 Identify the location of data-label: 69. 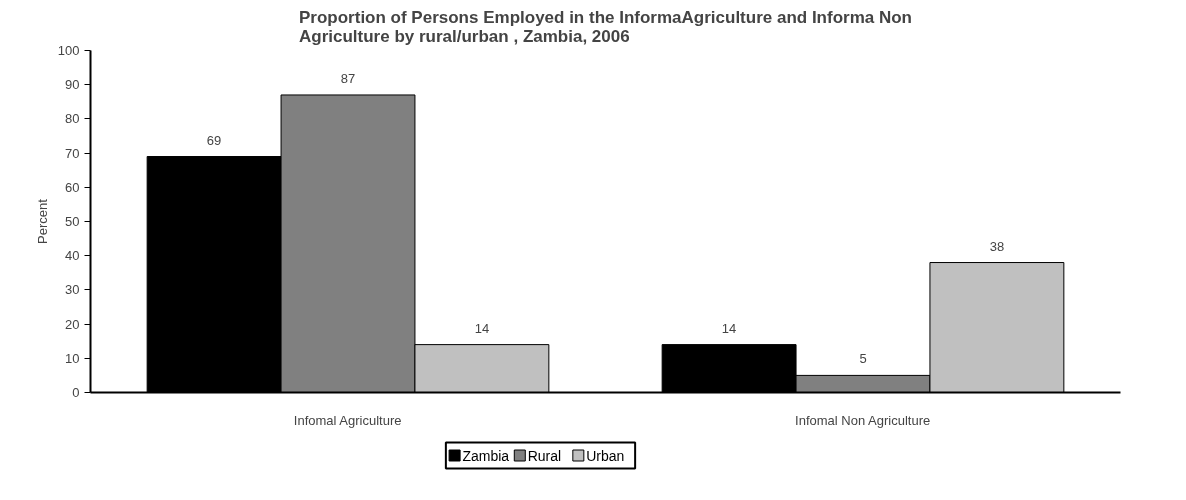
(214, 140).